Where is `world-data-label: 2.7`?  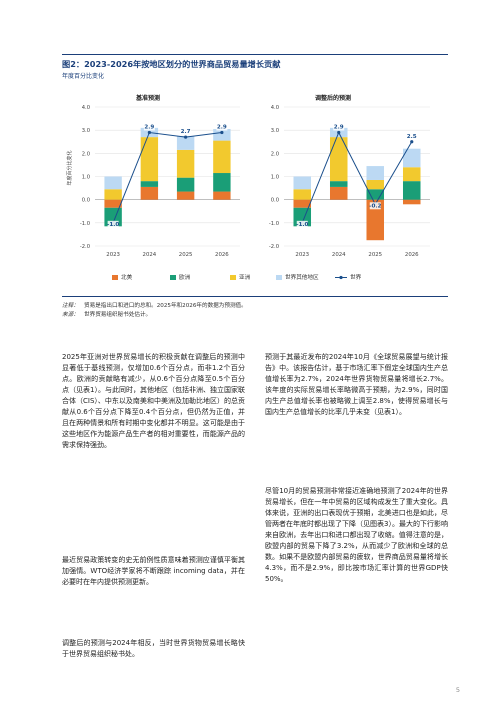
world-data-label: 2.7 is located at coordinates (186, 132).